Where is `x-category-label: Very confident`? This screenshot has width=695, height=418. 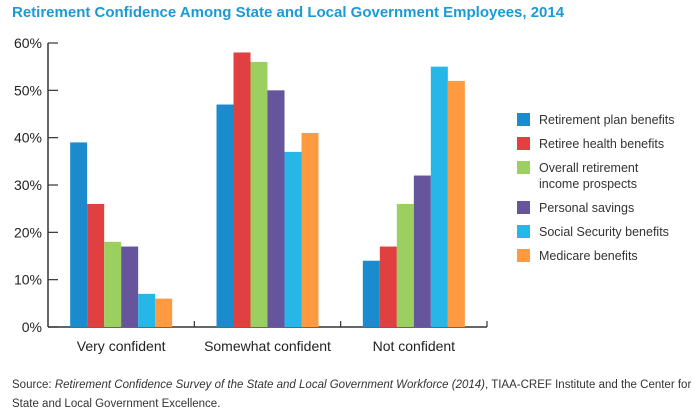 x-category-label: Very confident is located at coordinates (121, 346).